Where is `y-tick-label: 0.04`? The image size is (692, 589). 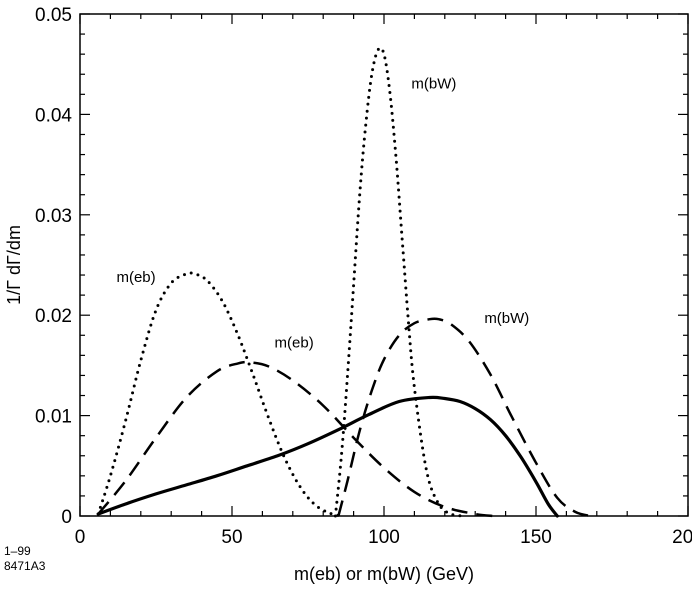
y-tick-label: 0.04 is located at coordinates (53, 115).